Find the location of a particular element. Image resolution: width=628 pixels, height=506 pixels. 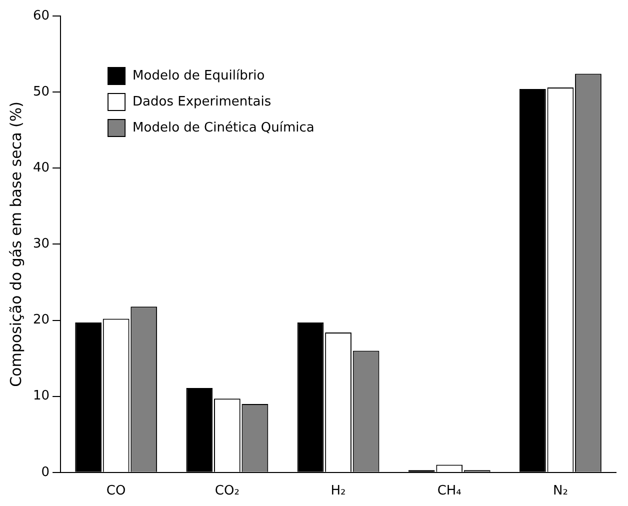

y-tick-label: 50 is located at coordinates (41, 92).